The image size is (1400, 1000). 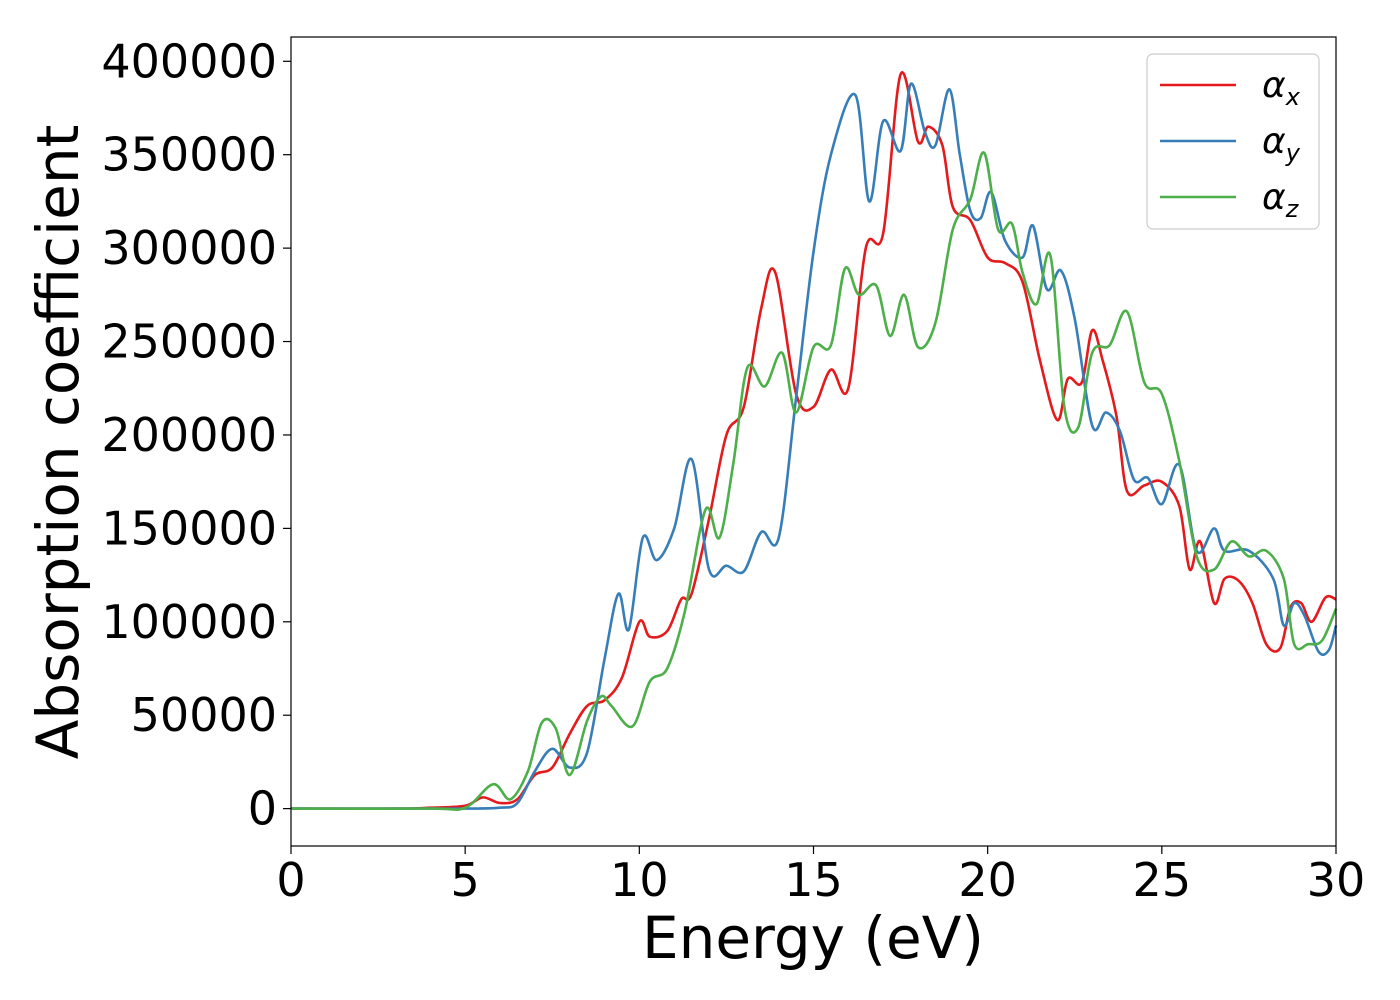 I want to click on y-tick-label: 100000, so click(x=189, y=622).